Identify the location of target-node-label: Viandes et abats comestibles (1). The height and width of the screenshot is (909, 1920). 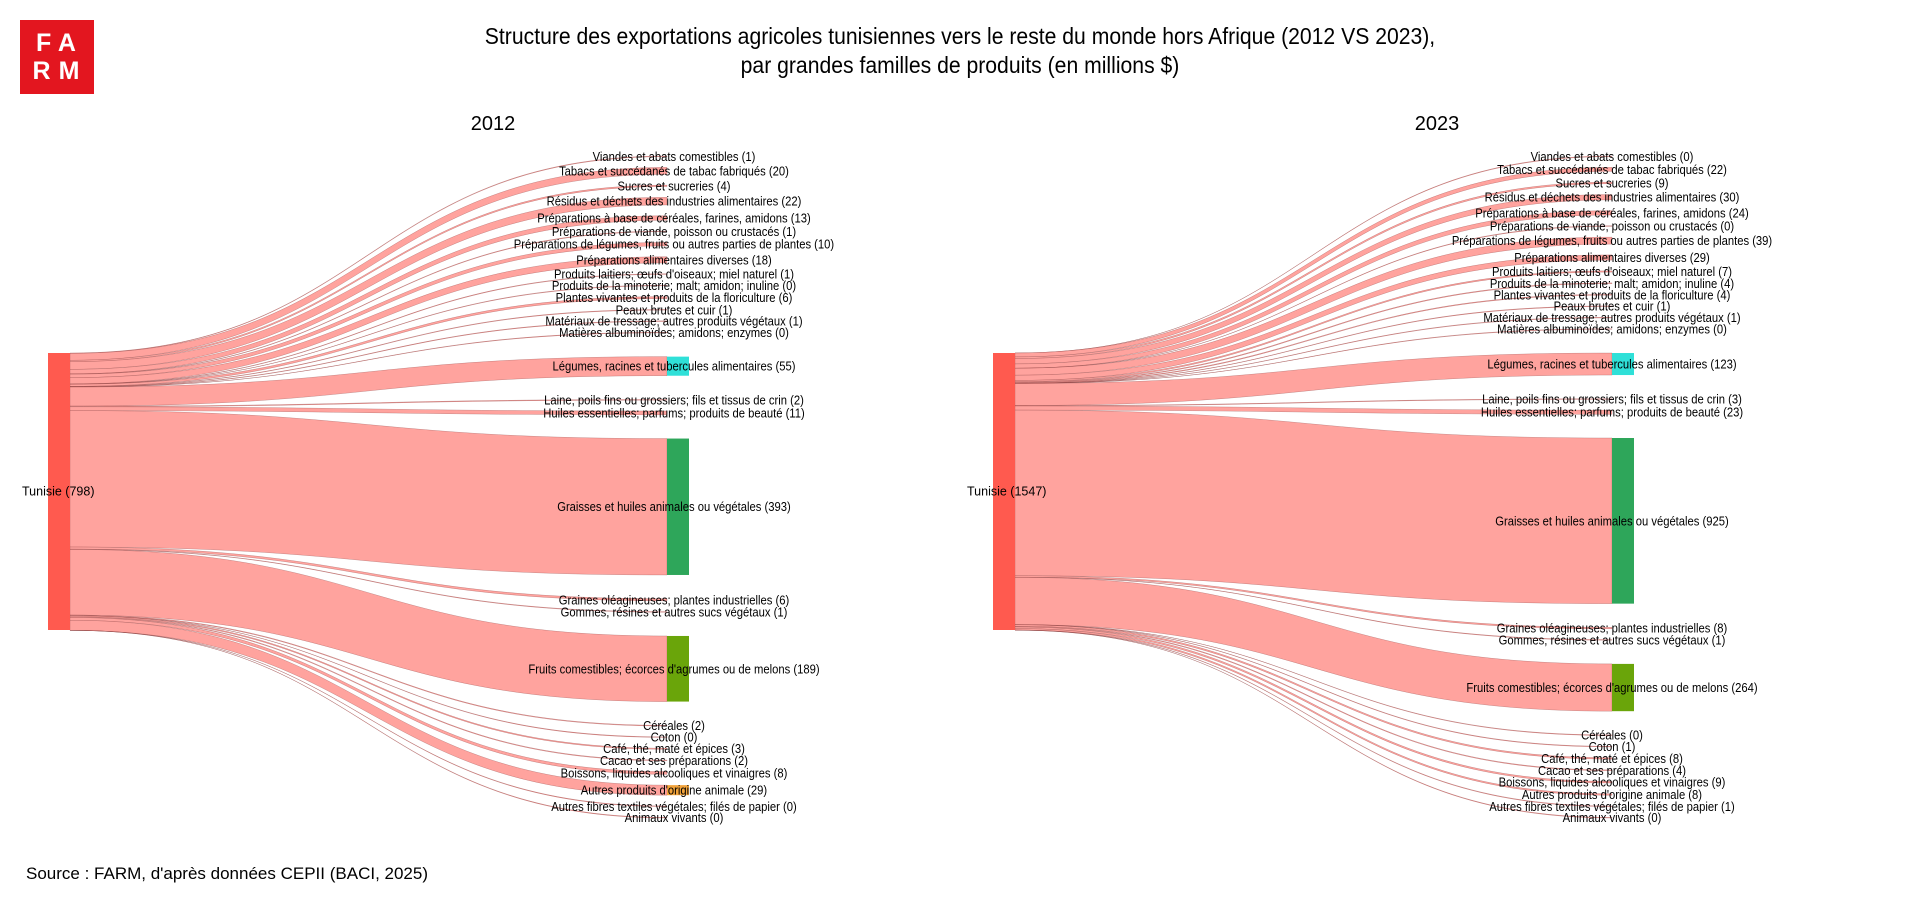
(674, 156).